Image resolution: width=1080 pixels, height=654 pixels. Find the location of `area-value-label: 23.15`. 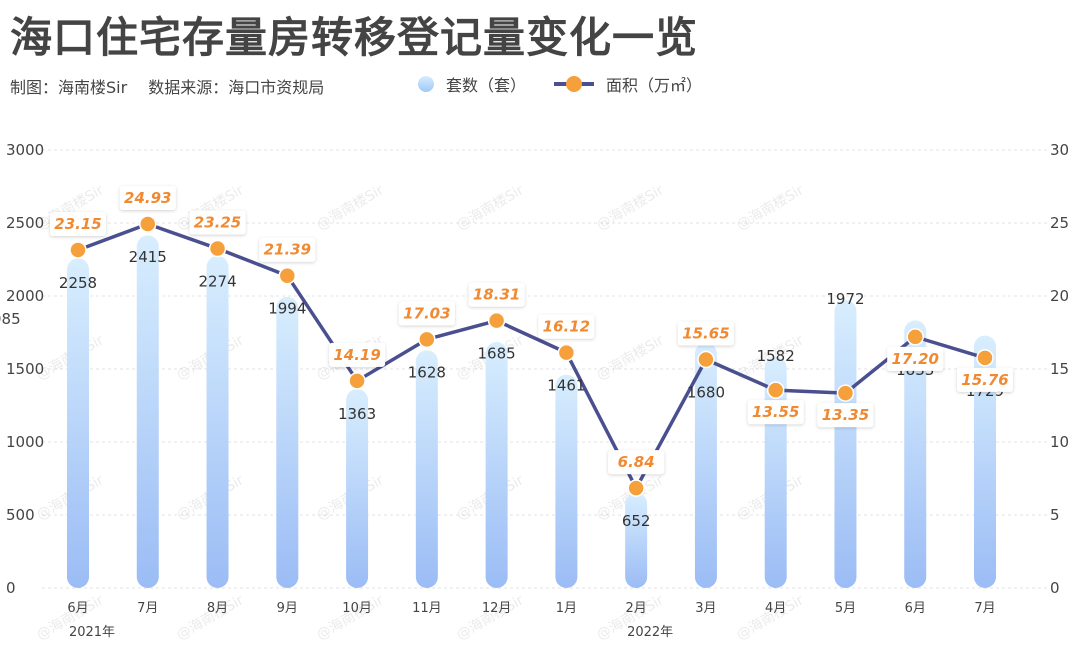

area-value-label: 23.15 is located at coordinates (77, 224).